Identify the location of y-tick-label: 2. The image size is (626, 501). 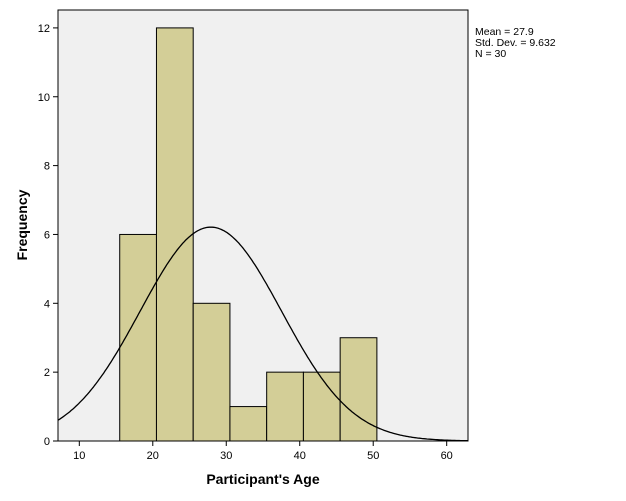
(47, 373).